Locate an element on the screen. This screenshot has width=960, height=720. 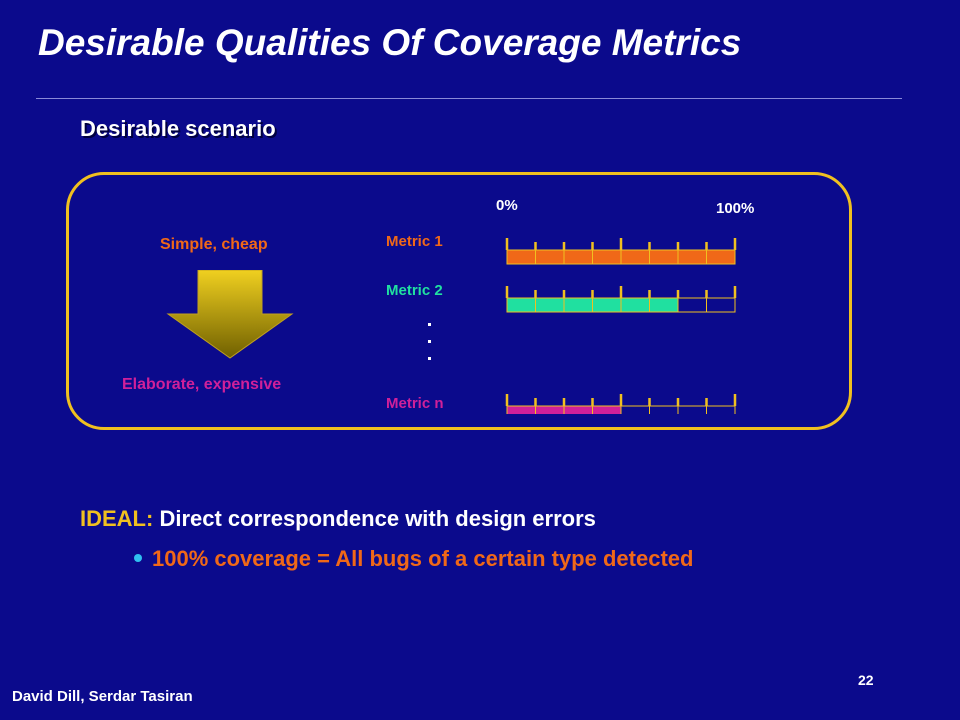
metric-n-label: Metric n is located at coordinates (415, 403).